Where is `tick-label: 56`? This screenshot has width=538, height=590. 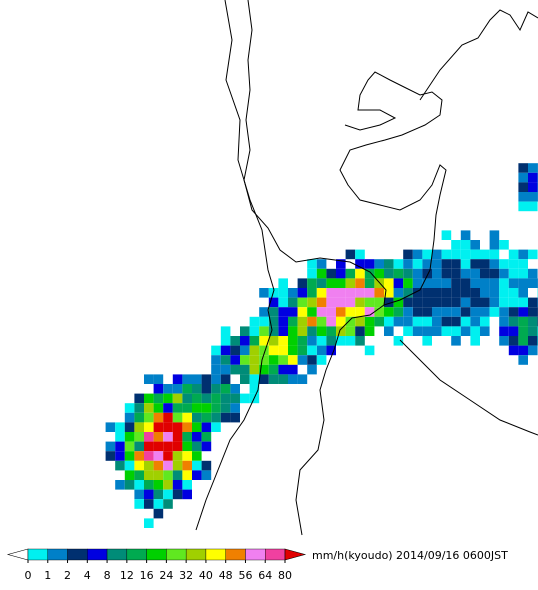
tick-label: 56 is located at coordinates (245, 575).